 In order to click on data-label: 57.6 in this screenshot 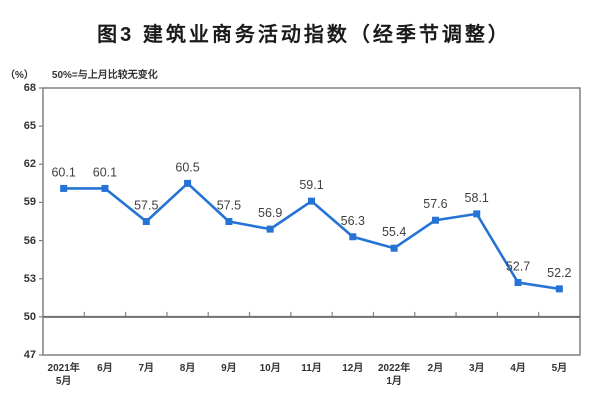, I will do `click(435, 204)`.